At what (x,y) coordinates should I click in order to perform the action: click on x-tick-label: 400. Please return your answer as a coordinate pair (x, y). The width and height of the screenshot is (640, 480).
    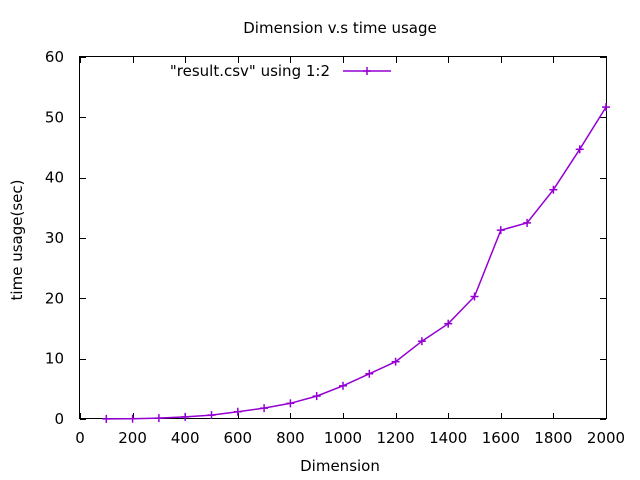
    Looking at the image, I should click on (185, 438).